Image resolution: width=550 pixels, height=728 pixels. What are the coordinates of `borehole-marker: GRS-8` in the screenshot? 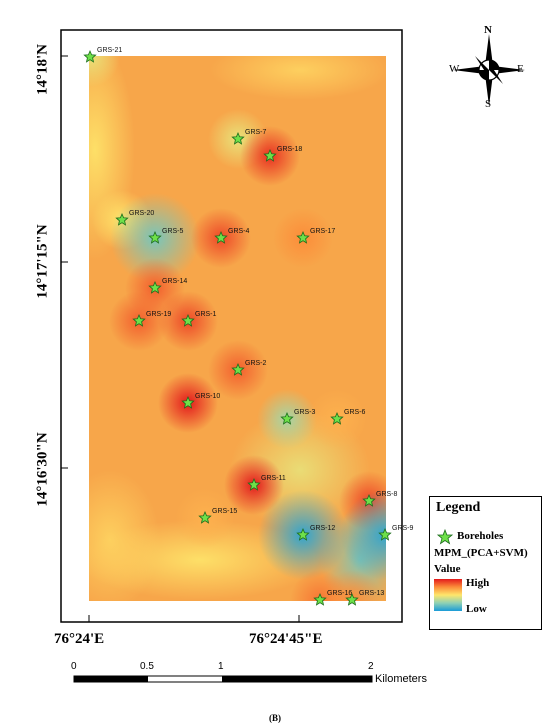 It's located at (380, 499).